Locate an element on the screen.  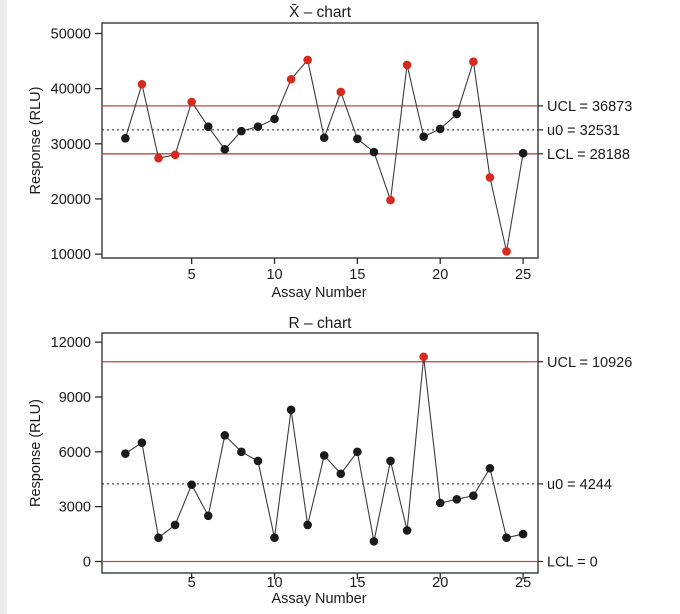
y-tick-label: 10000 is located at coordinates (71, 255).